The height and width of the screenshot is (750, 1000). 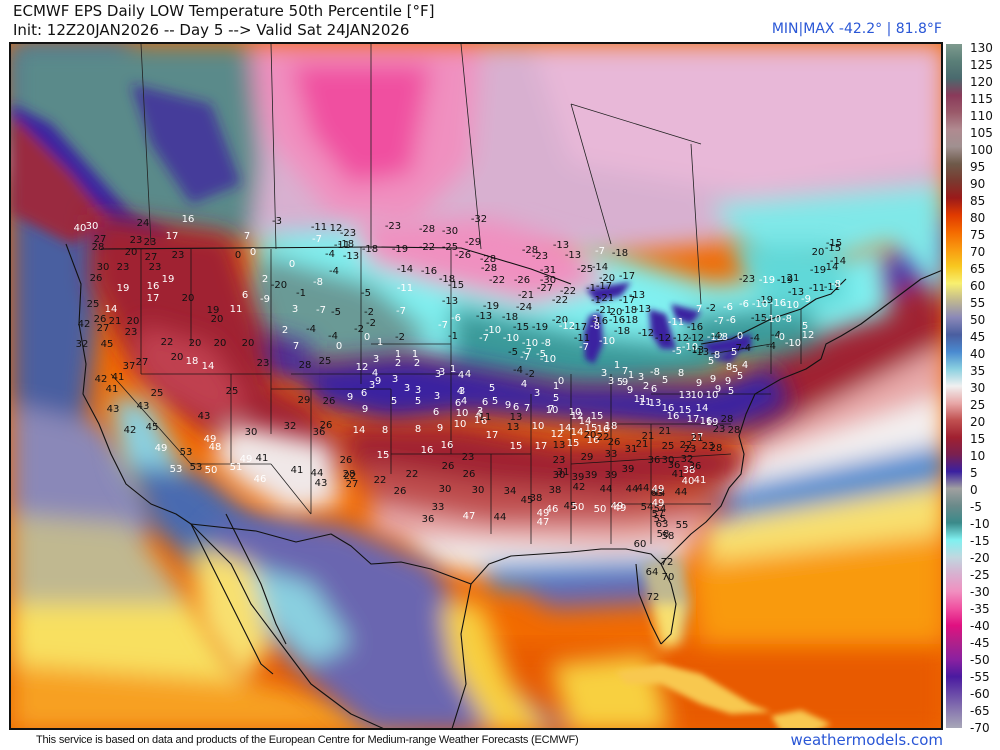 What do you see at coordinates (405, 269) in the screenshot?
I see `station-value: -14` at bounding box center [405, 269].